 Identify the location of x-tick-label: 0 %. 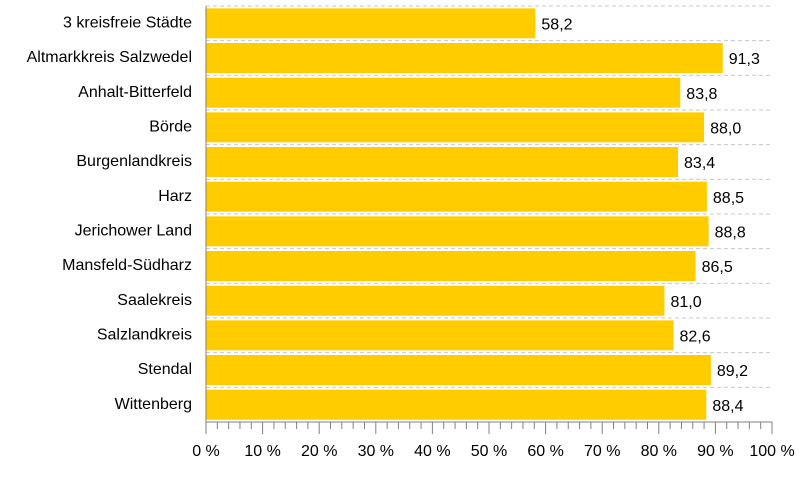
(206, 451).